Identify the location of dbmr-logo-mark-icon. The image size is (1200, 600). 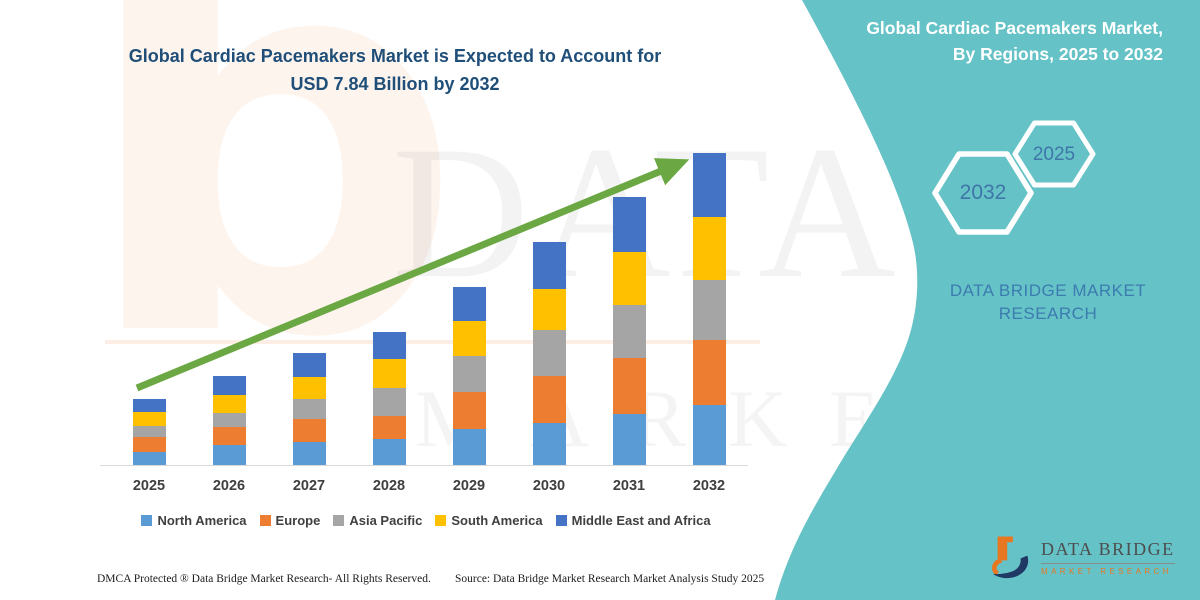
(1010, 557).